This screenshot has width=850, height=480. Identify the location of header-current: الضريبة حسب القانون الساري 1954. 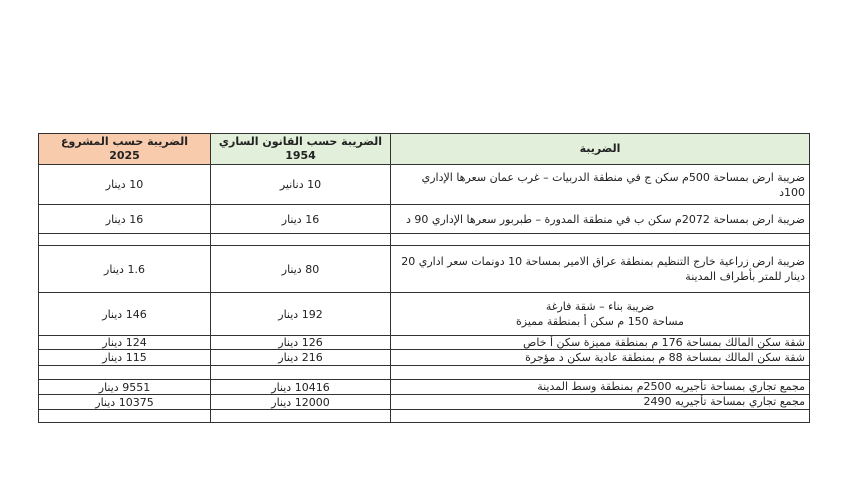
(300, 149).